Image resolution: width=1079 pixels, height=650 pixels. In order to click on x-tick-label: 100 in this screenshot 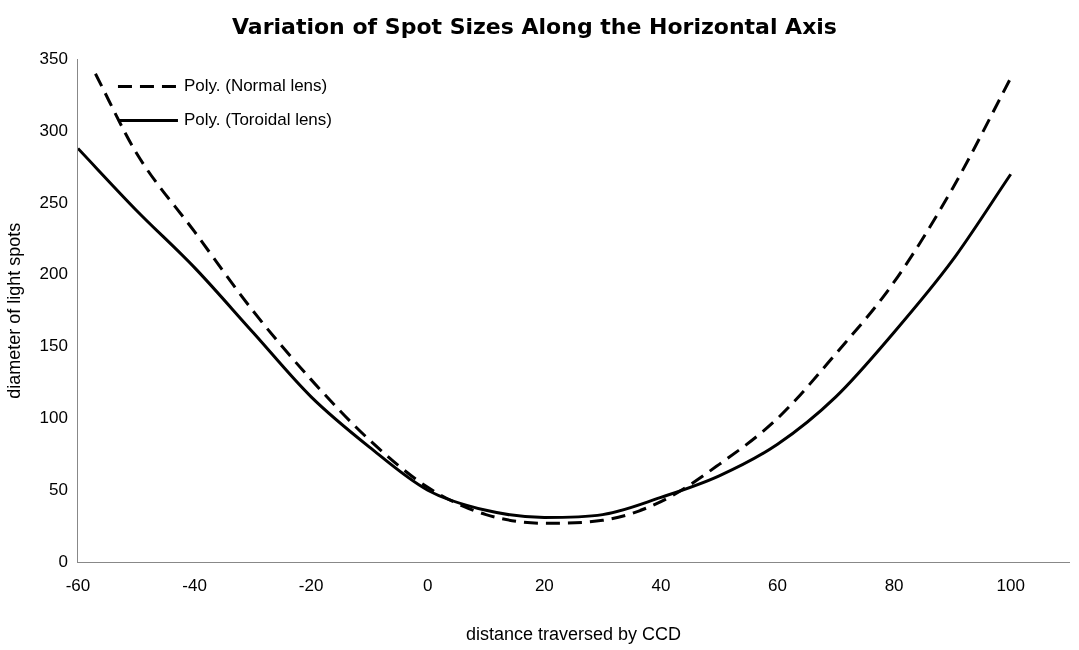, I will do `click(1010, 585)`.